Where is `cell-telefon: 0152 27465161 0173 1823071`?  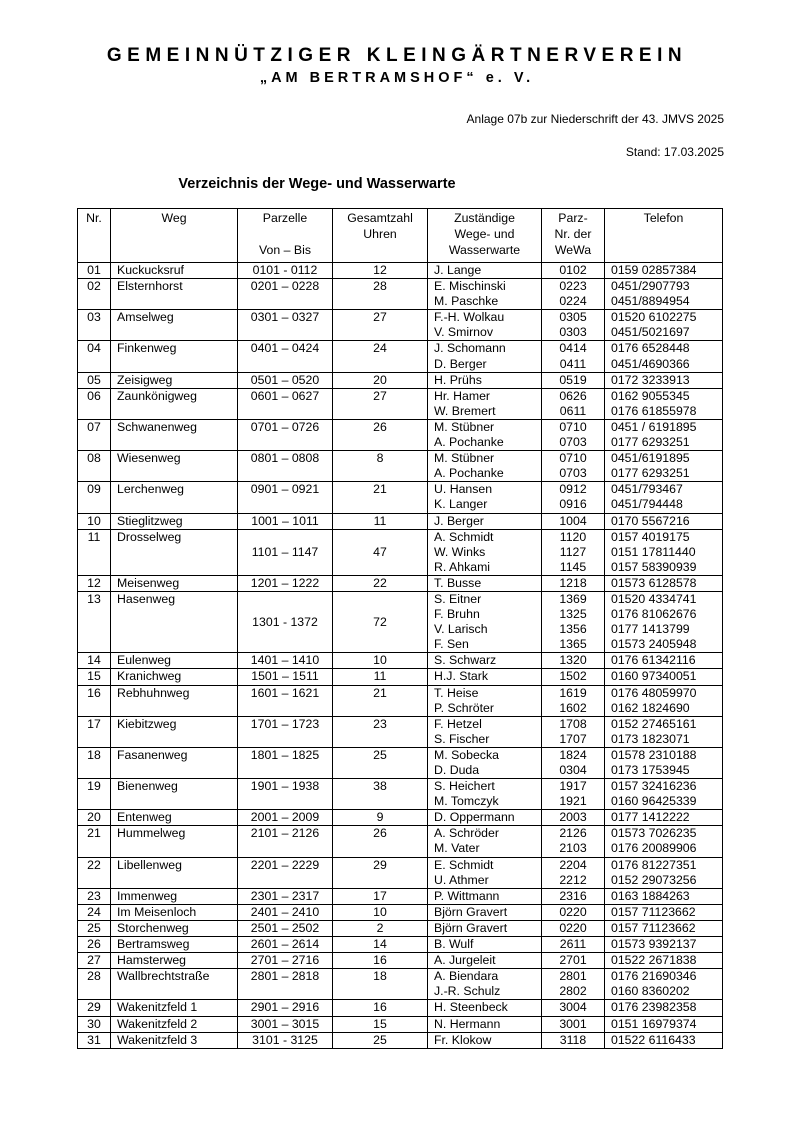
cell-telefon: 0152 27465161 0173 1823071 is located at coordinates (663, 731).